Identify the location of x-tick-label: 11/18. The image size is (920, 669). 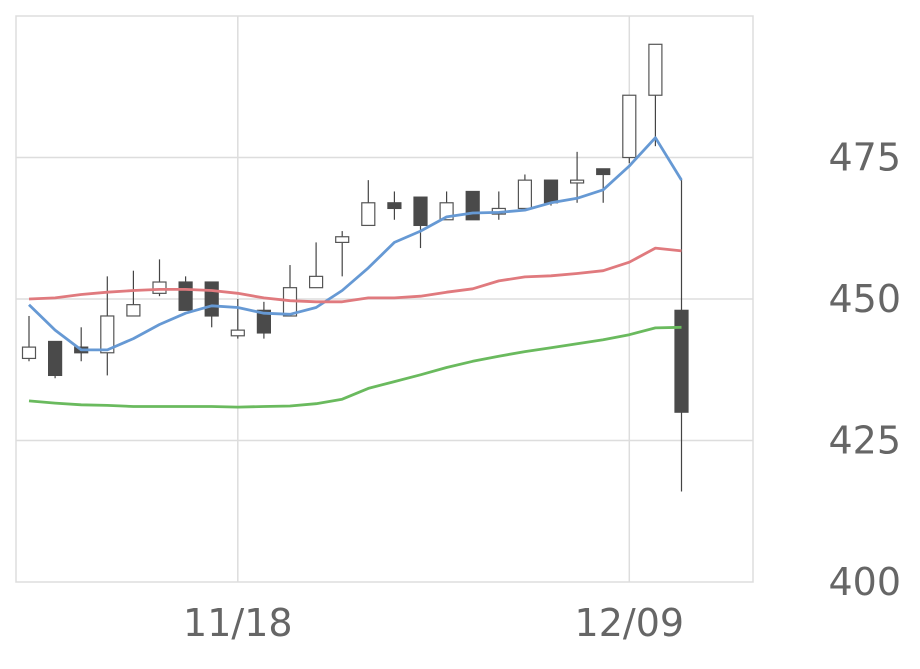
(238, 623).